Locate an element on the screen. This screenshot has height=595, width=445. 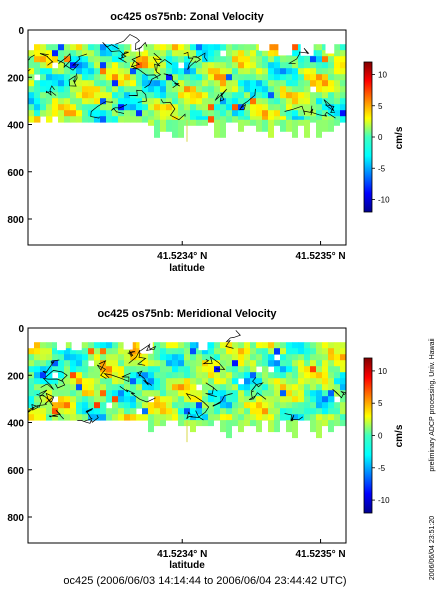
colorbar-tick-label: 0 is located at coordinates (380, 137).